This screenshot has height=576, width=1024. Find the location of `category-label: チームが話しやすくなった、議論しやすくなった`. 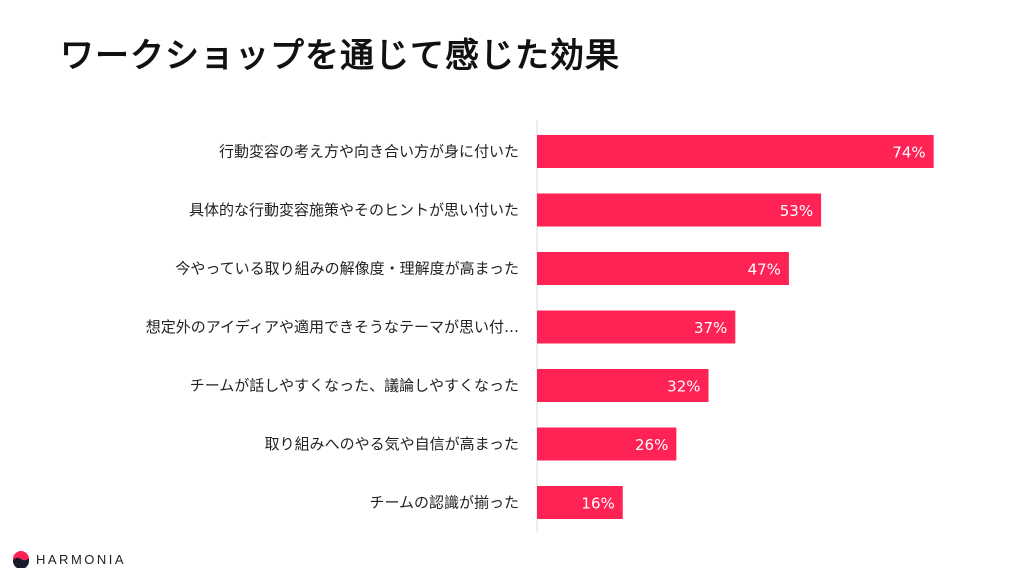

category-label: チームが話しやすくなった、議論しやすくなった is located at coordinates (354, 386).